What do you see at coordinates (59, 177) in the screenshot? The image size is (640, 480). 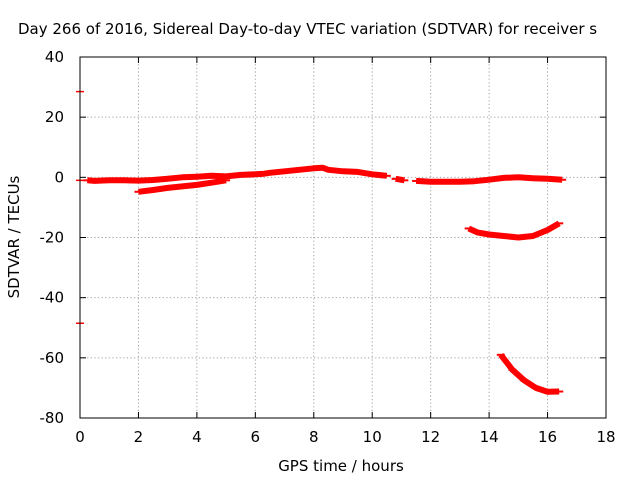 I see `y-tick-label: 0` at bounding box center [59, 177].